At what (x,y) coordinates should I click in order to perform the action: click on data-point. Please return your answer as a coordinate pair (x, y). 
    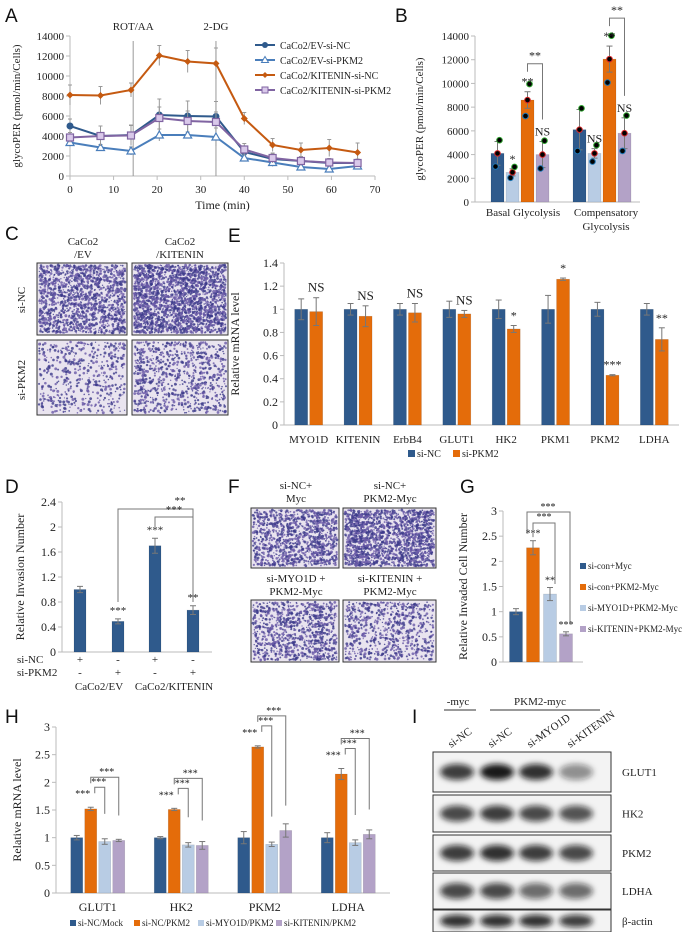
    Looking at the image, I should click on (131, 135).